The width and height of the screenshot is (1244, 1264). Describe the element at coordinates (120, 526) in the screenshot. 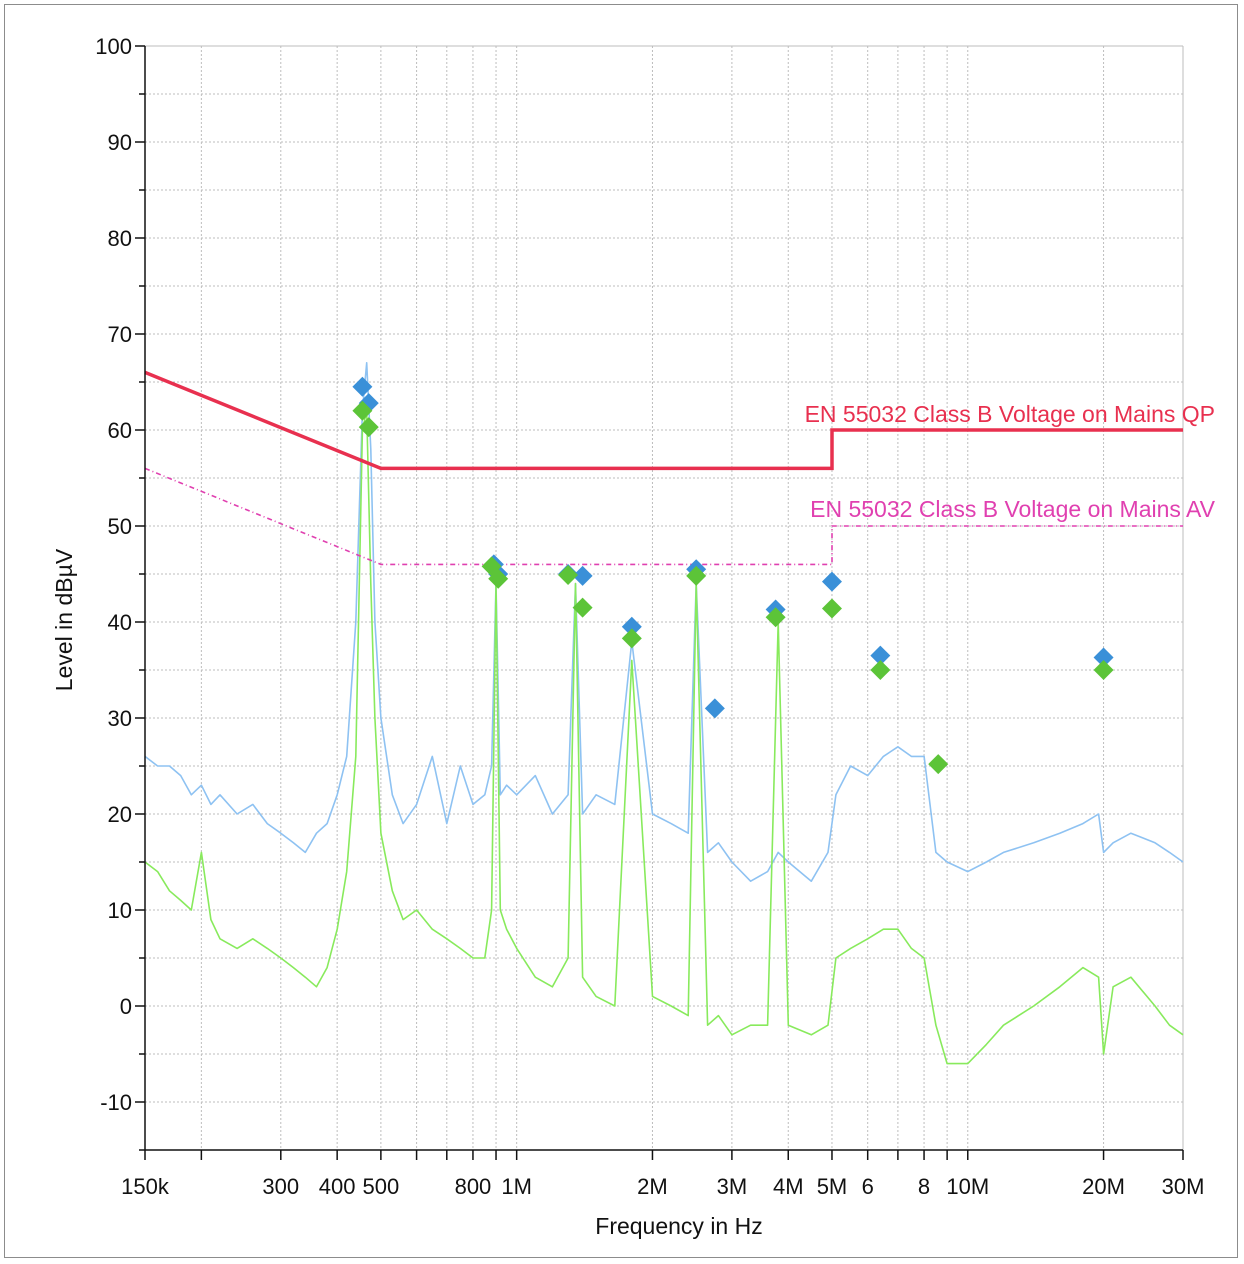

I see `y-tick-label: 50` at that location.